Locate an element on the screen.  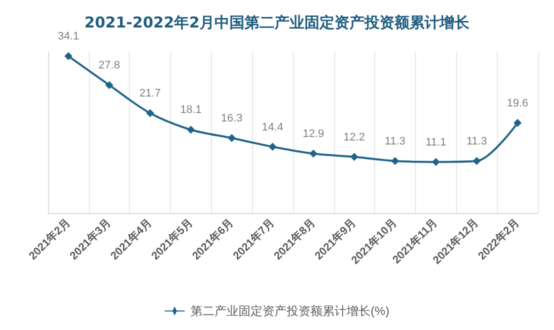
chart-title: 2021-2022年2月中国第二产业固定资产投资额累计增长 is located at coordinates (277, 23).